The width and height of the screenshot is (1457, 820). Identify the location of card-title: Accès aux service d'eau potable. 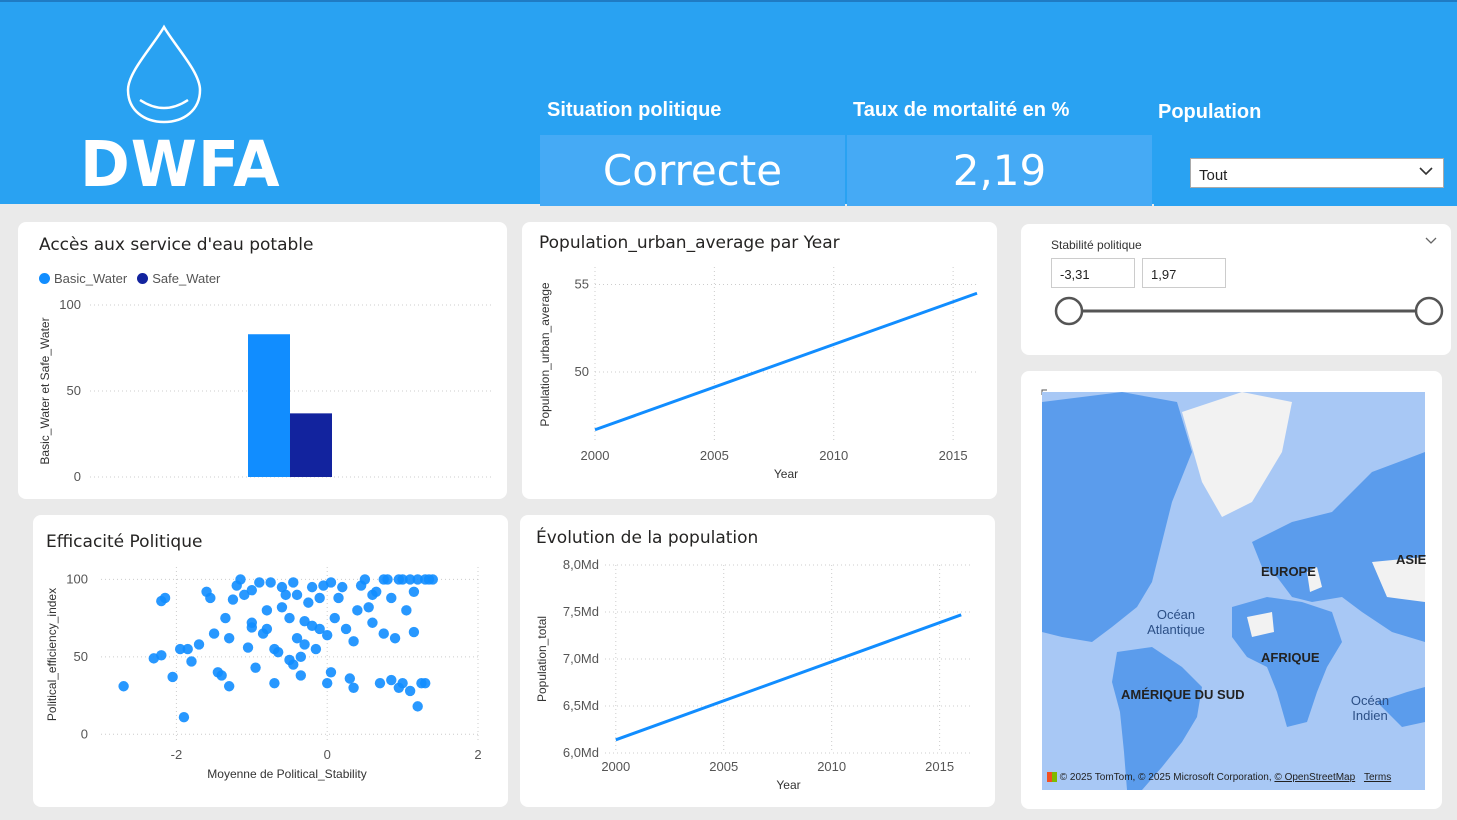
(176, 245).